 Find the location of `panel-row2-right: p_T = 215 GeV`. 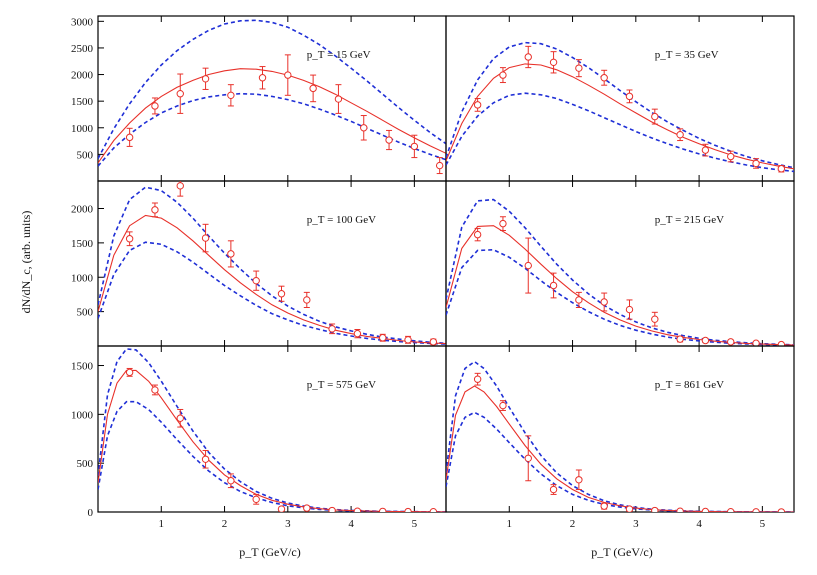

panel-row2-right: p_T = 215 GeV is located at coordinates (620, 263).